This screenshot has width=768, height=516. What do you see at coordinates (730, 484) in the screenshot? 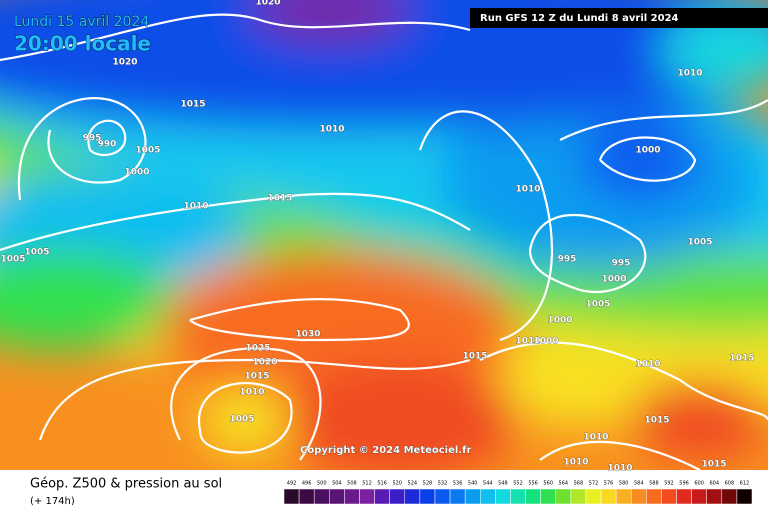
I see `legend-label: 608` at bounding box center [730, 484].